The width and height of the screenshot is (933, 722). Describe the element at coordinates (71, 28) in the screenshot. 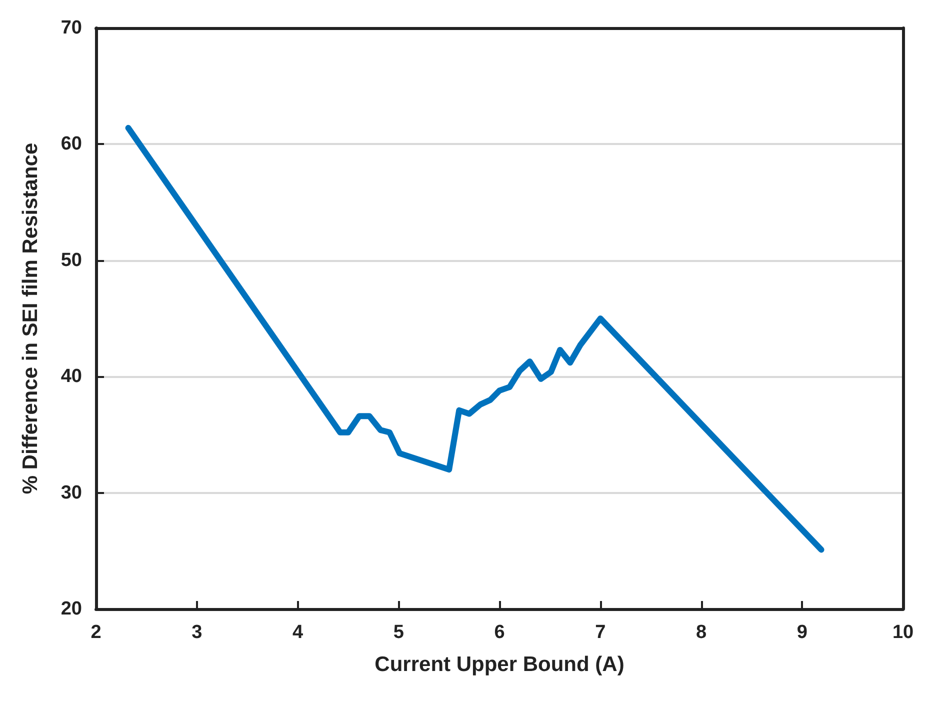

I see `y-tick-label: 70` at that location.